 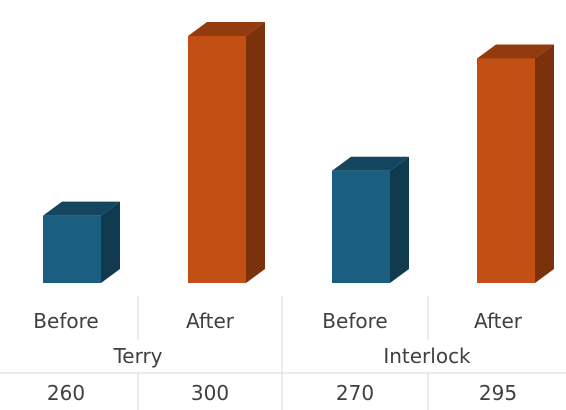 I want to click on bar-0-top, so click(x=81, y=208).